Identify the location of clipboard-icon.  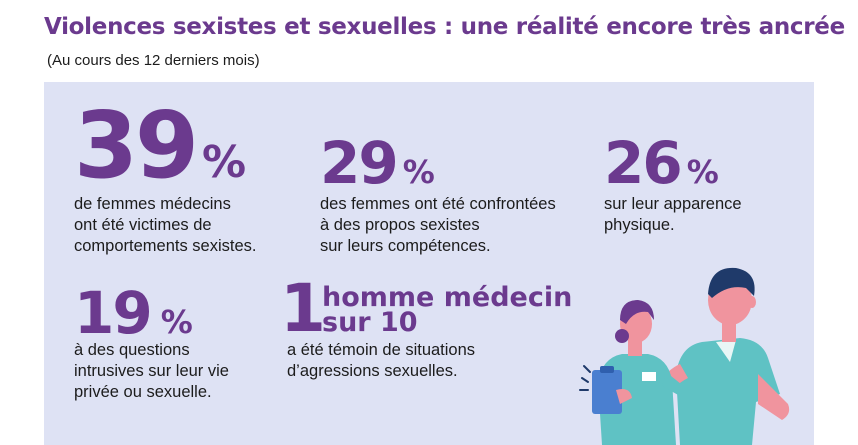
(607, 390).